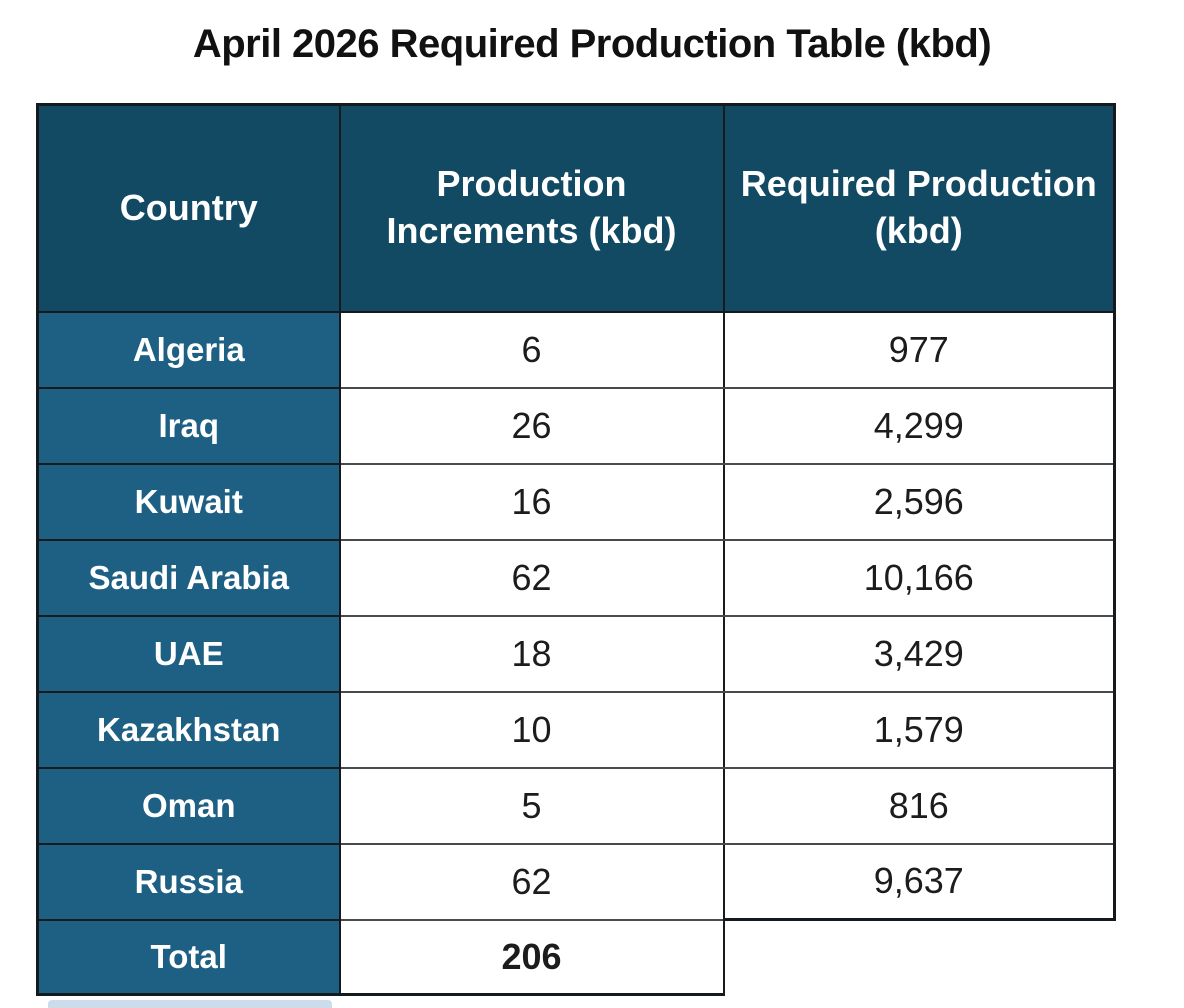 The image size is (1184, 1008). Describe the element at coordinates (188, 349) in the screenshot. I see `country-cell: Algeria` at that location.